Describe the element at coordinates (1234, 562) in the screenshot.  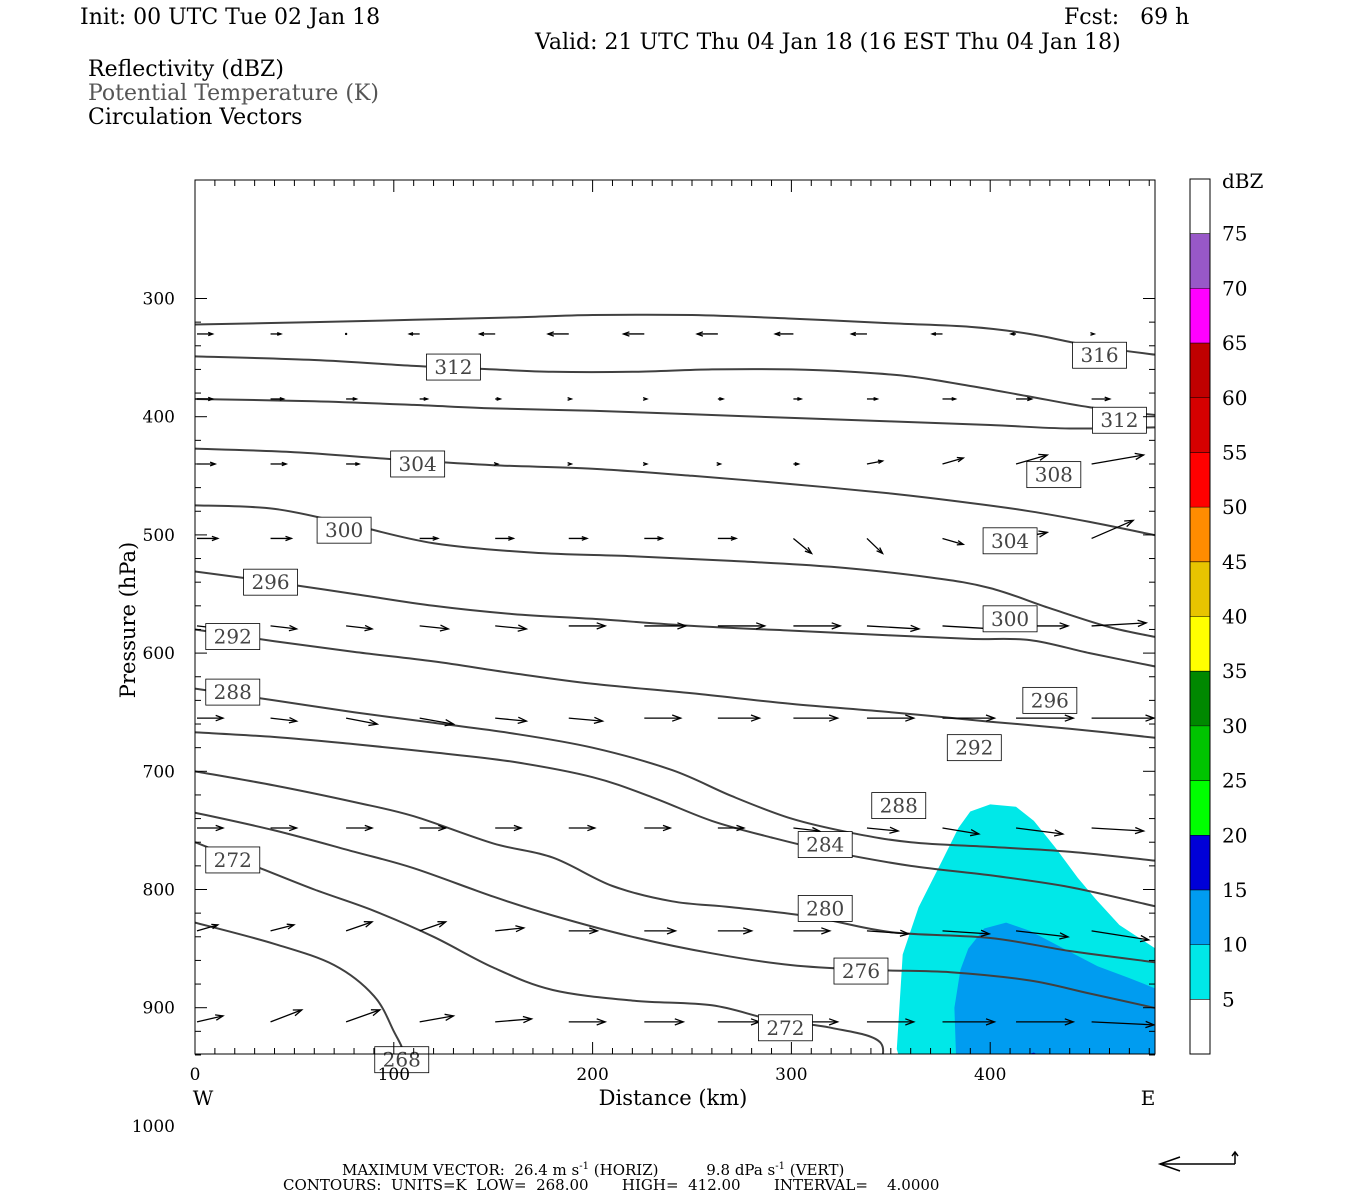
I see `colorbar-label: 45` at that location.